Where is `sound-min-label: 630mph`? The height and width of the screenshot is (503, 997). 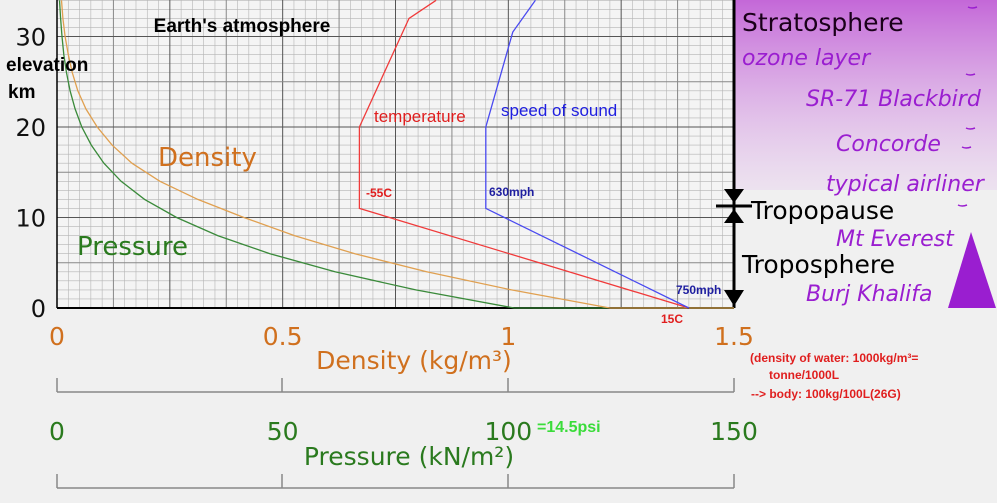
sound-min-label: 630mph is located at coordinates (511, 192).